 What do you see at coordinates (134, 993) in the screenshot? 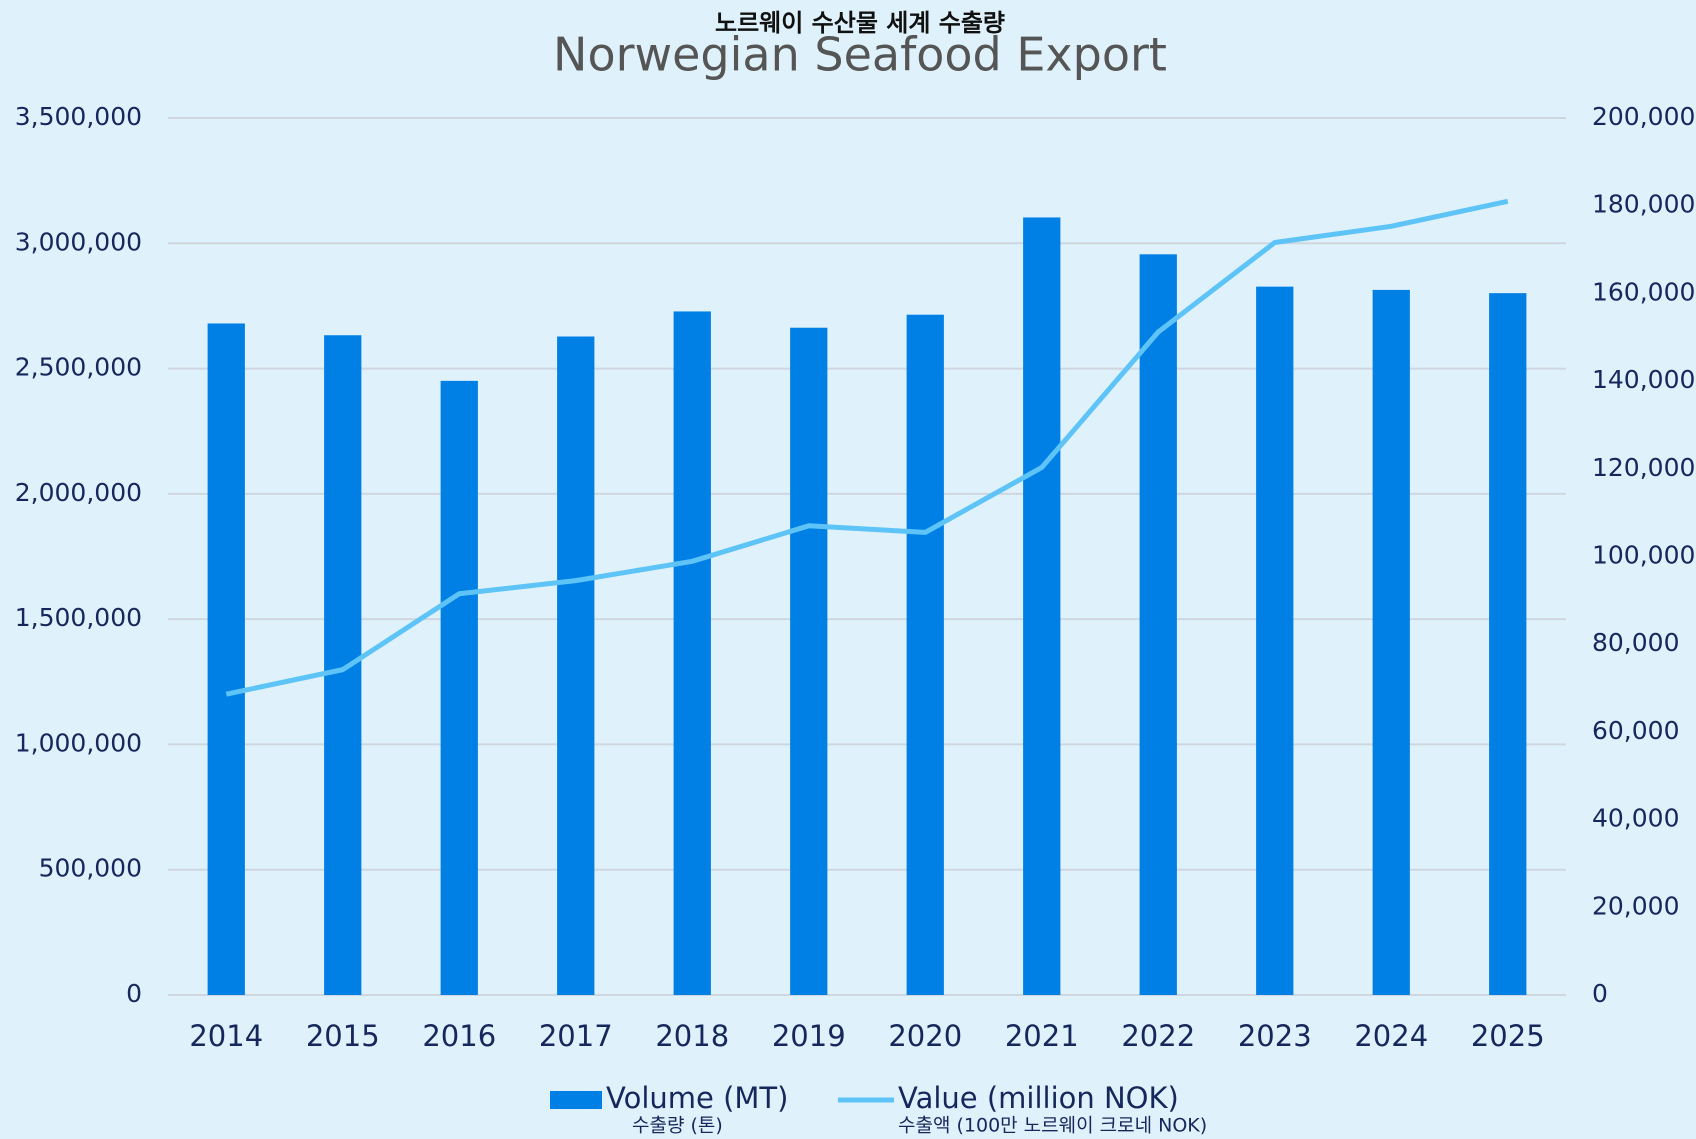
I see `y-tick-label: 0` at bounding box center [134, 993].